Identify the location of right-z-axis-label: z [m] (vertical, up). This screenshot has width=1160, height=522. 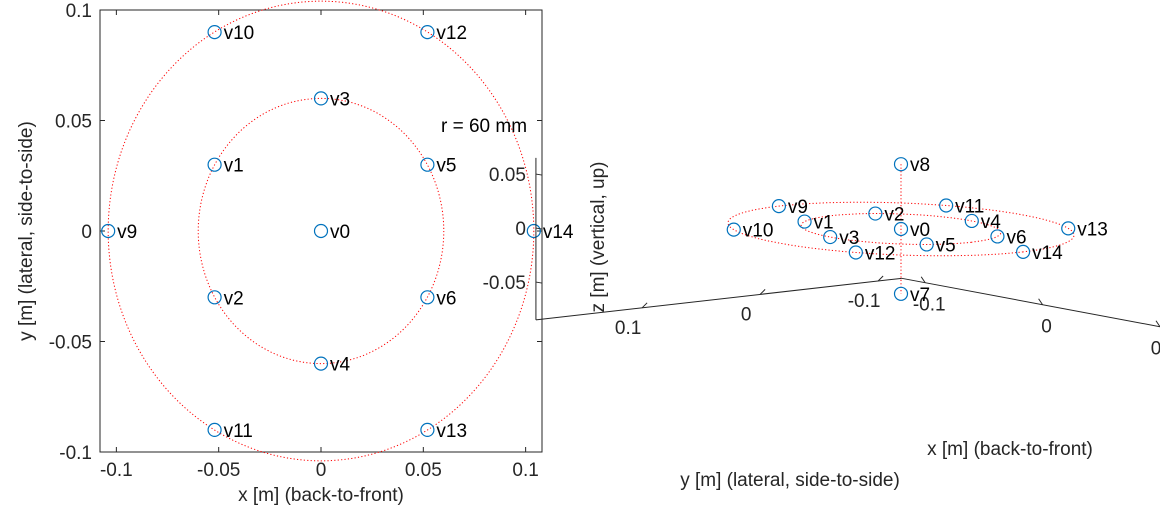
(598, 237).